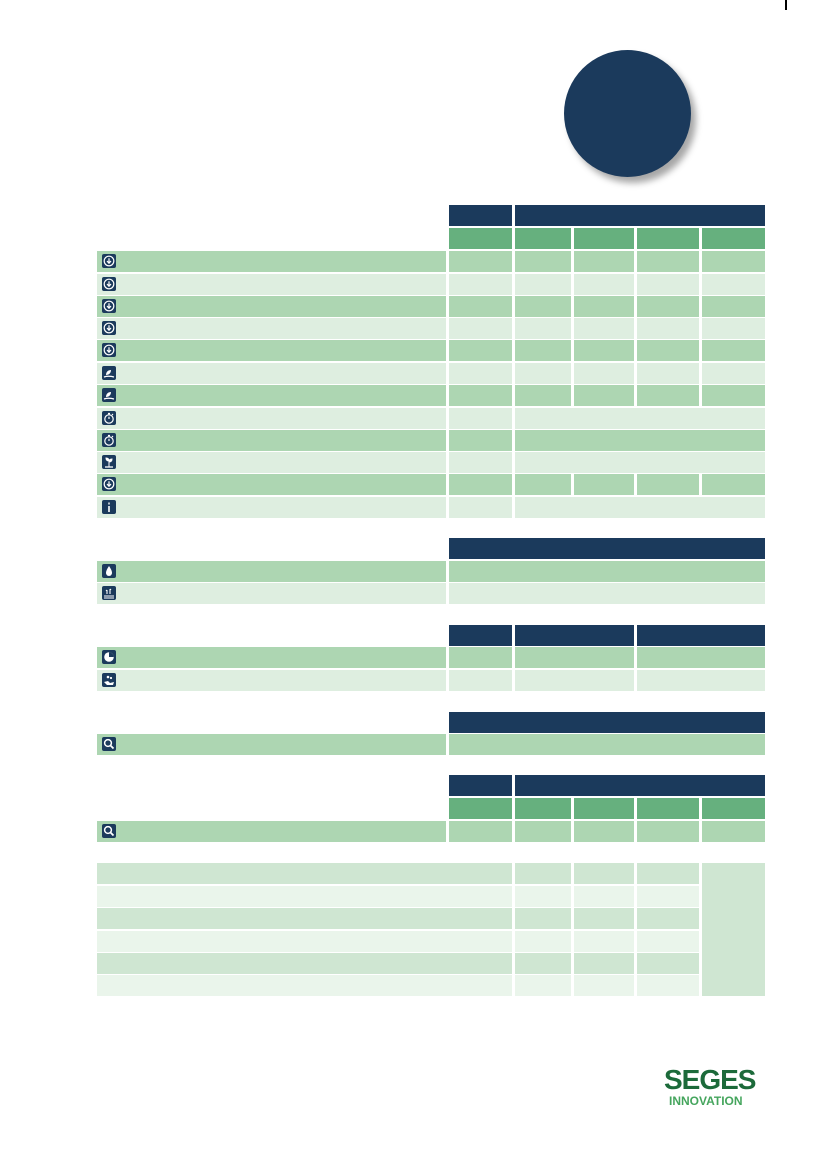  Describe the element at coordinates (109, 571) in the screenshot. I see `water-drop-icon` at that location.